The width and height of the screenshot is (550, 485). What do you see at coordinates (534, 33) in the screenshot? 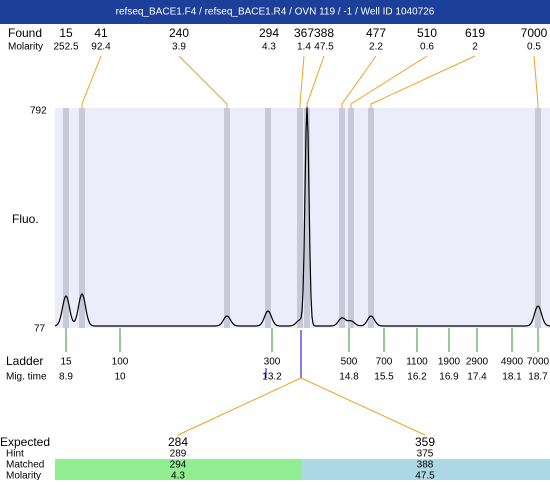
I see `found-size: 7000` at bounding box center [534, 33].